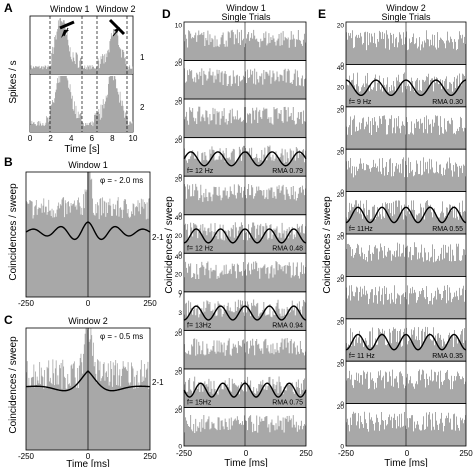 Image resolution: width=474 pixels, height=467 pixels. What do you see at coordinates (121, 180) in the screenshot?
I see `panel-b-phase: φ = - 2.0 ms` at bounding box center [121, 180].